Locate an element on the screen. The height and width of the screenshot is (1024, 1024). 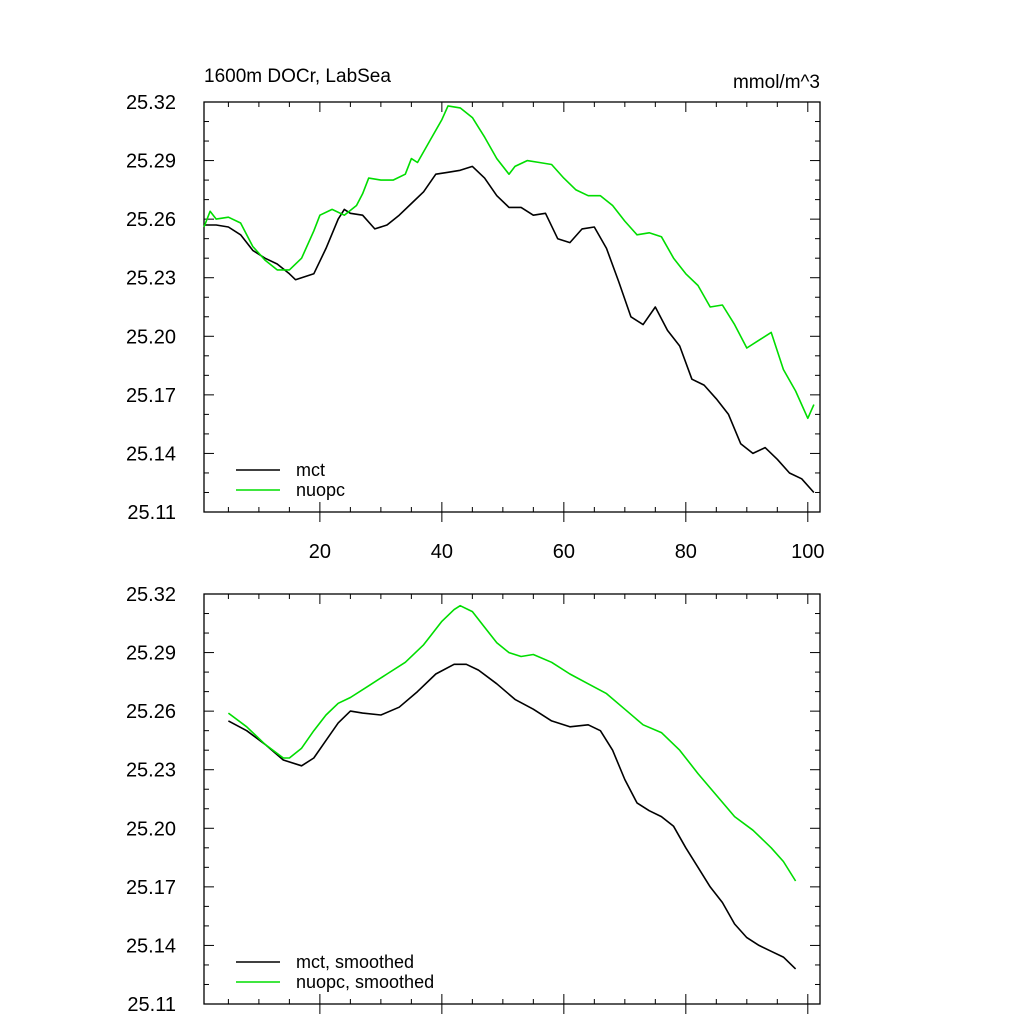
legend-label: nuopc, smoothed is located at coordinates (365, 982).